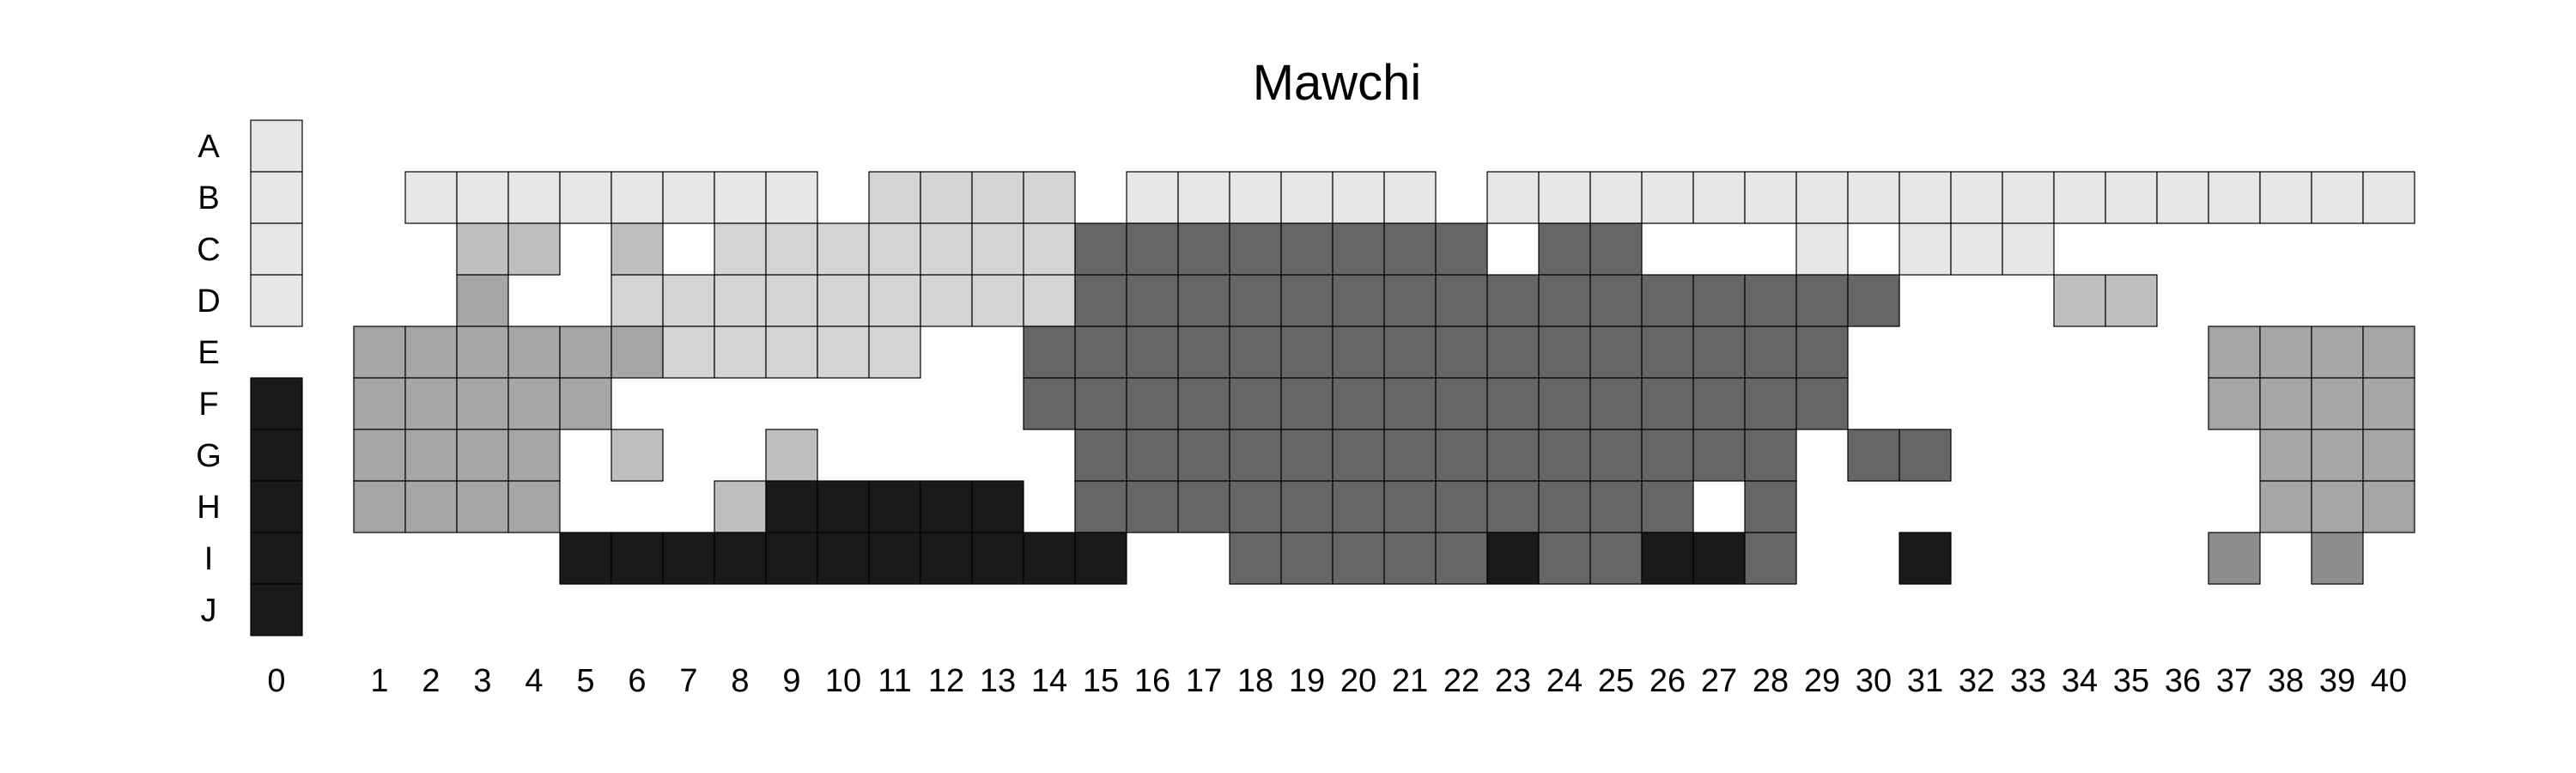  I want to click on row-label-G: G, so click(209, 456).